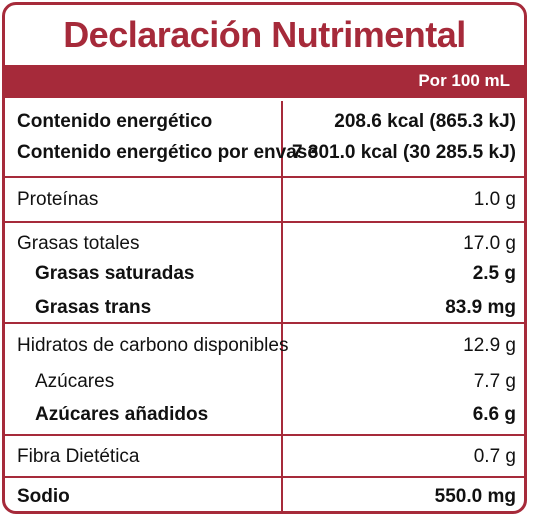 This screenshot has height=520, width=533. Describe the element at coordinates (480, 307) in the screenshot. I see `row-value-trans-fat: 83.9 mg` at that location.